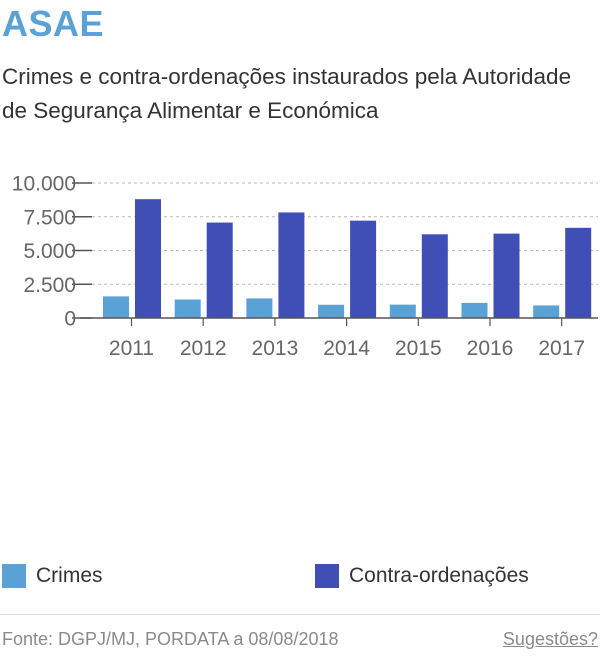 The image size is (600, 664). Describe the element at coordinates (131, 348) in the screenshot. I see `x-tick-label: 2011` at that location.